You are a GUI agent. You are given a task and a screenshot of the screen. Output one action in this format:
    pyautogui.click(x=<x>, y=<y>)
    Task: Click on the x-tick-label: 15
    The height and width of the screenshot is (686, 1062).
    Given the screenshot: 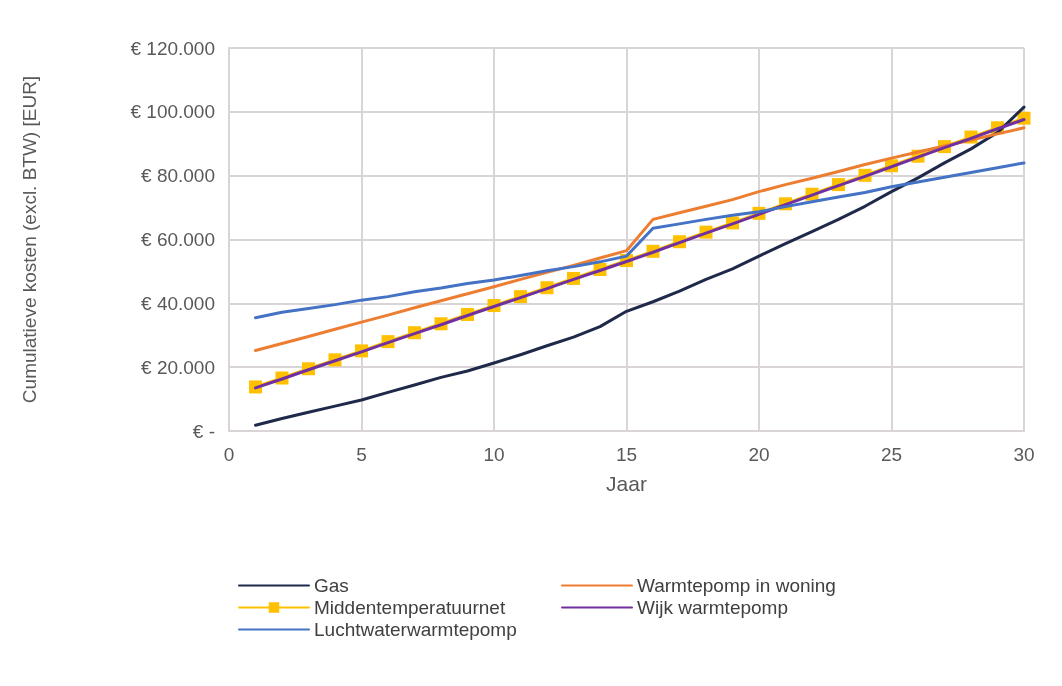 What is the action you would take?
    pyautogui.click(x=626, y=454)
    